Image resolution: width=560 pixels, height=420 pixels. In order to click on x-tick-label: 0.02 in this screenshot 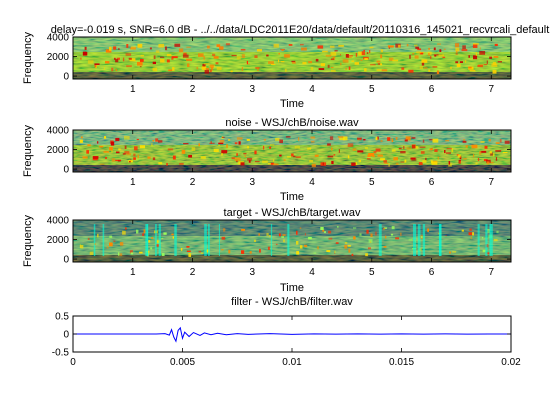, I will do `click(511, 362)`.